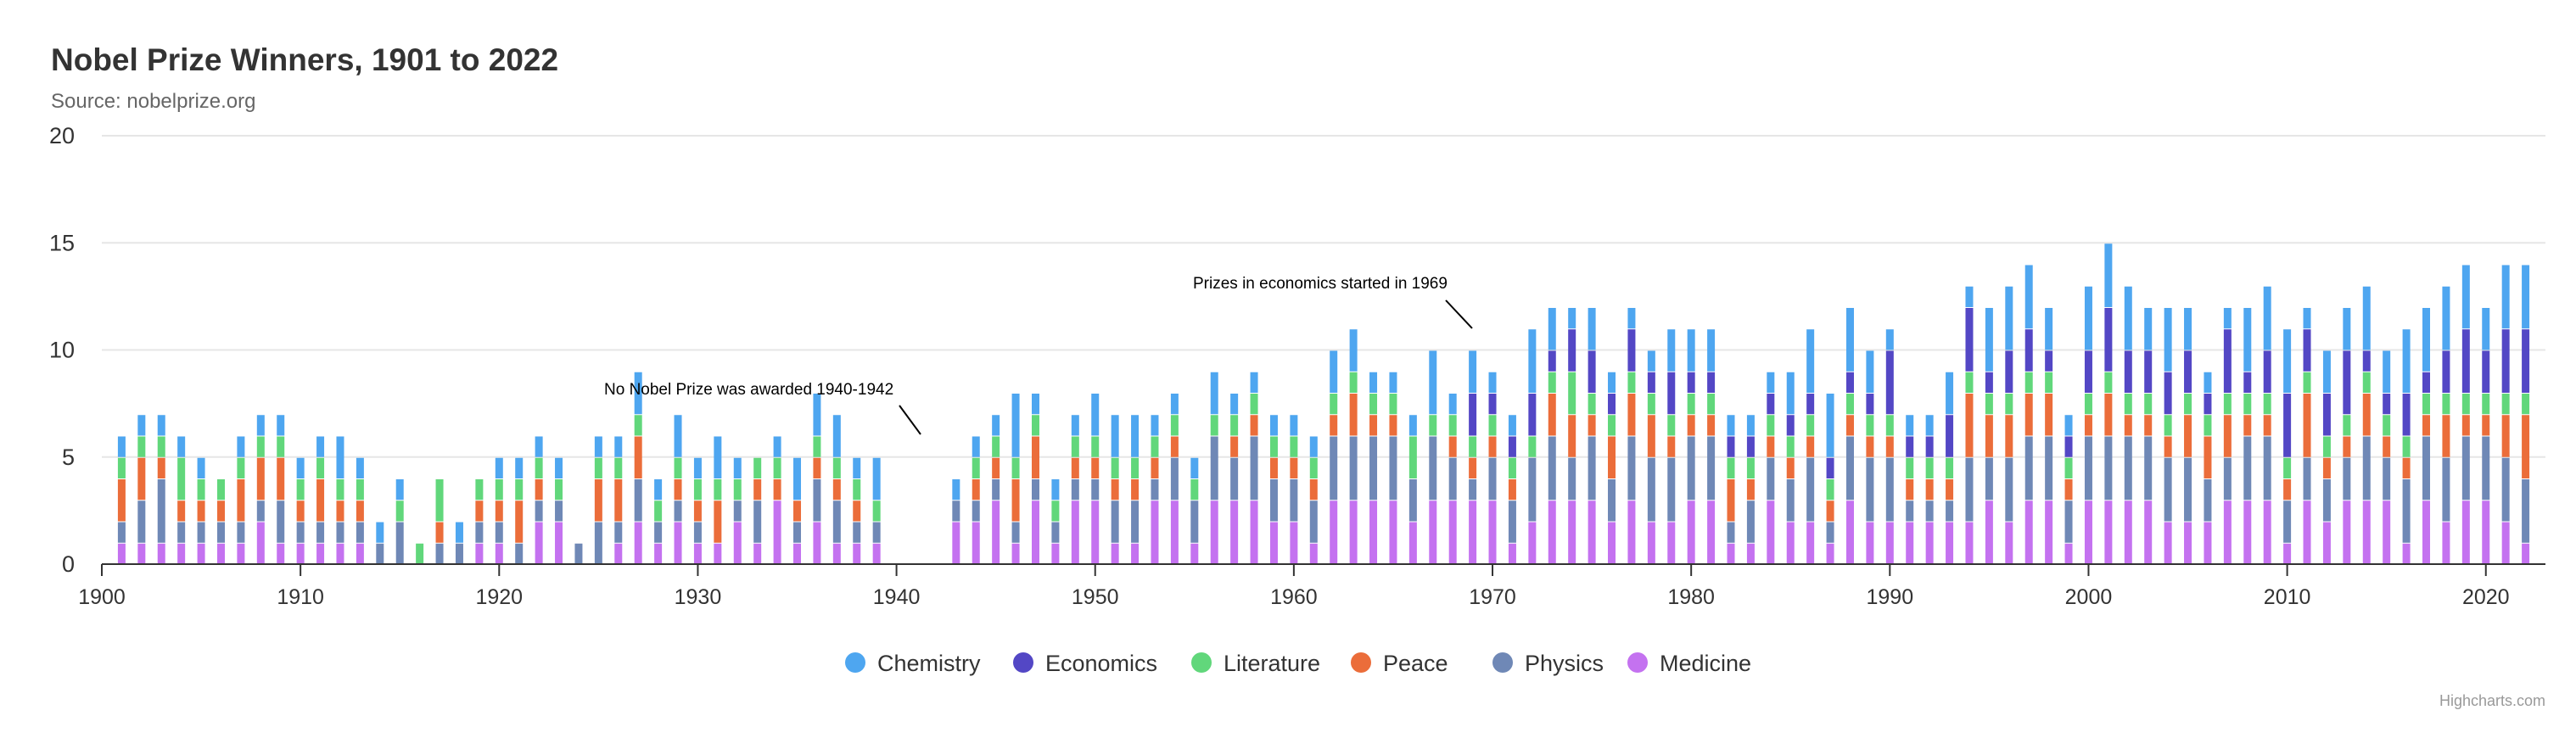  Describe the element at coordinates (1930, 543) in the screenshot. I see `bar-medicine-1992` at that location.